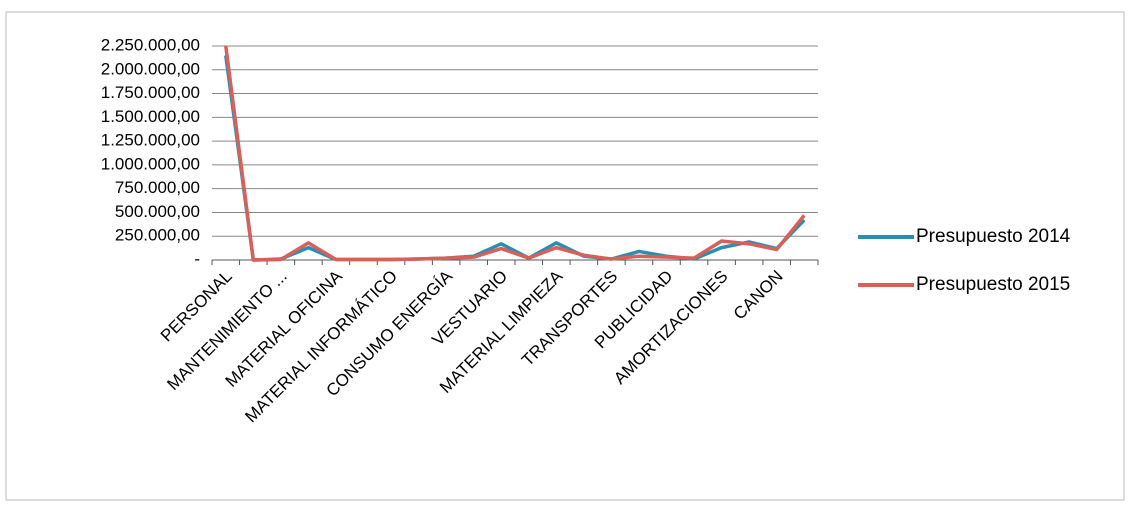 This screenshot has height=514, width=1129. Describe the element at coordinates (758, 295) in the screenshot. I see `x-tick-label: CANON` at that location.